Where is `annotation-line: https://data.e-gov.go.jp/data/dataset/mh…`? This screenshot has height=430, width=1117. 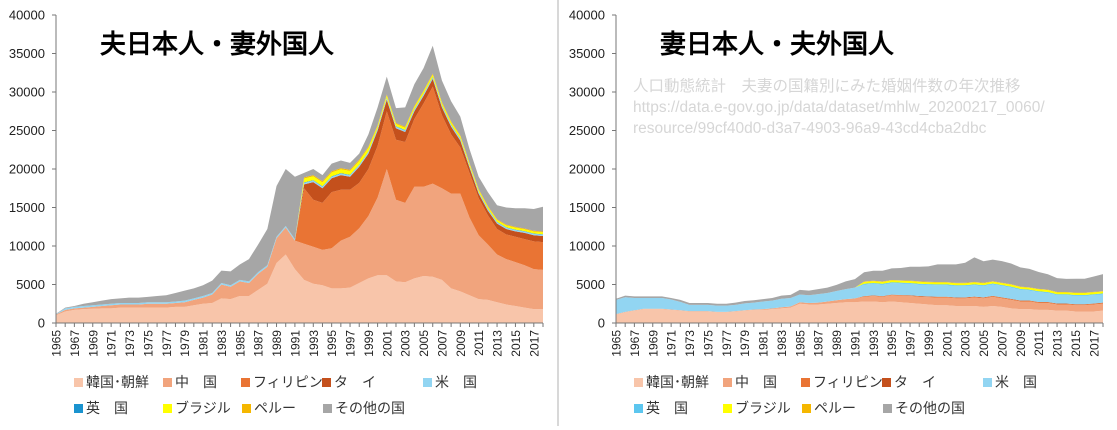
annotation-line: https://data.e-gov.go.jp/data/dataset/mh… is located at coordinates (839, 107).